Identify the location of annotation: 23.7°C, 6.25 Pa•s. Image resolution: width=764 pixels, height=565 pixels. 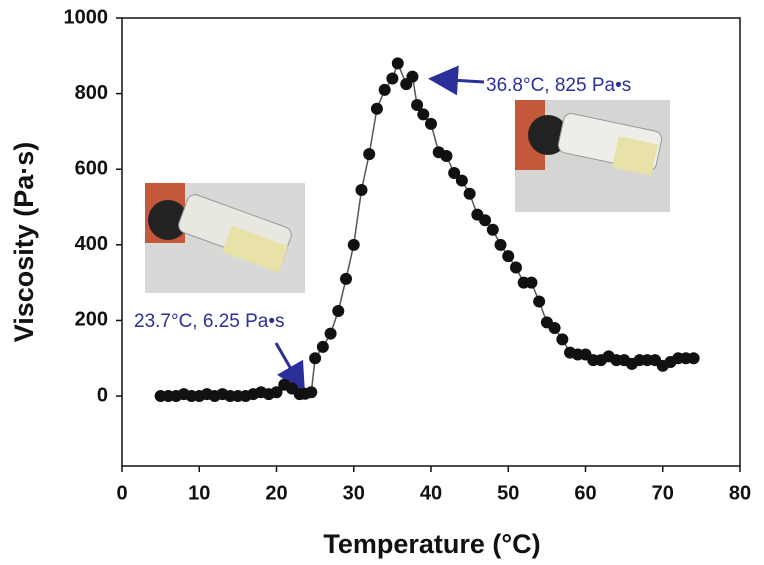
(209, 321).